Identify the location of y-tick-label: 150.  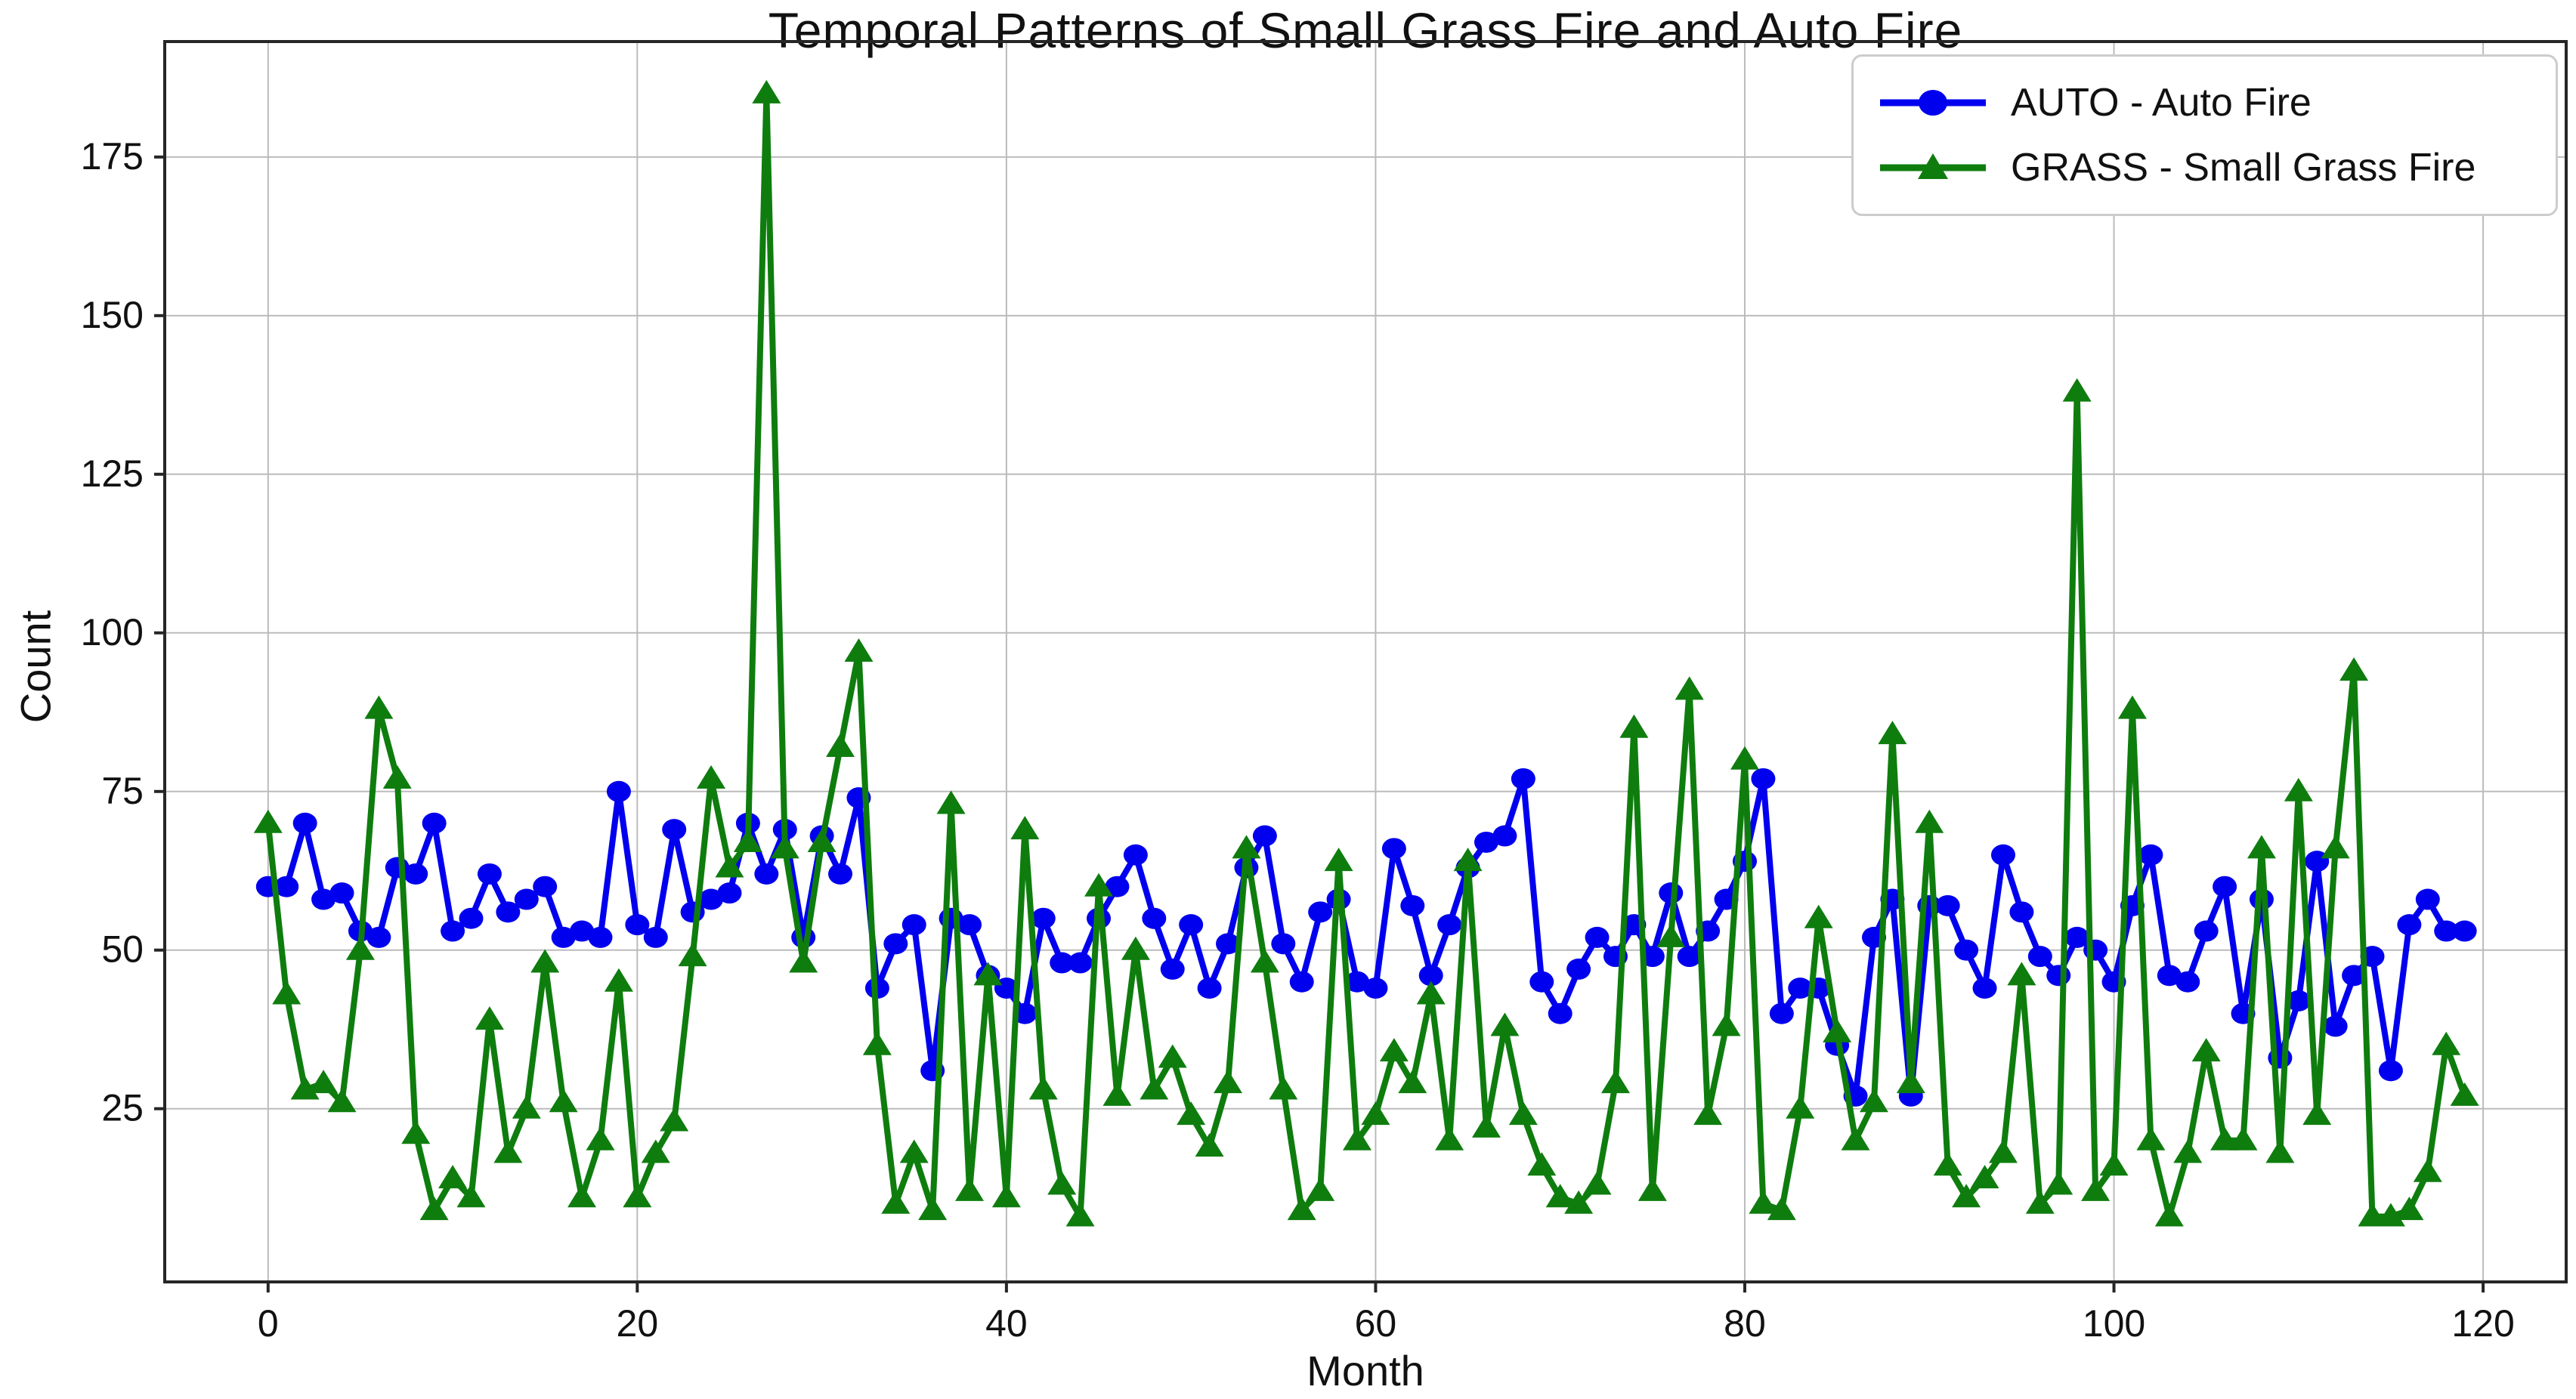
(112, 315).